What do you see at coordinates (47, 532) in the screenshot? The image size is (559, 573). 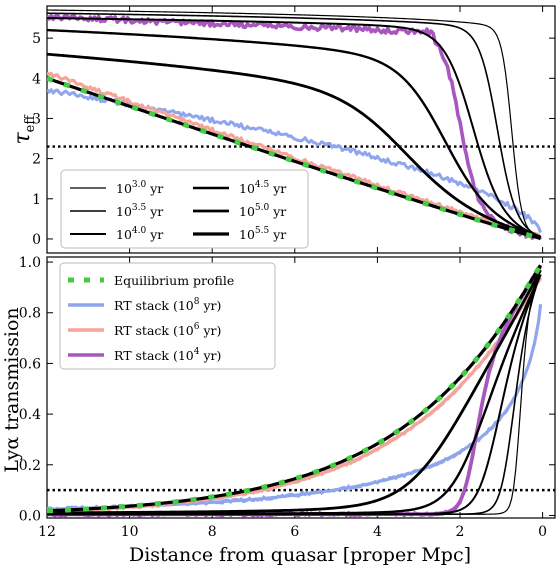 I see `x-tick-label: 12` at bounding box center [47, 532].